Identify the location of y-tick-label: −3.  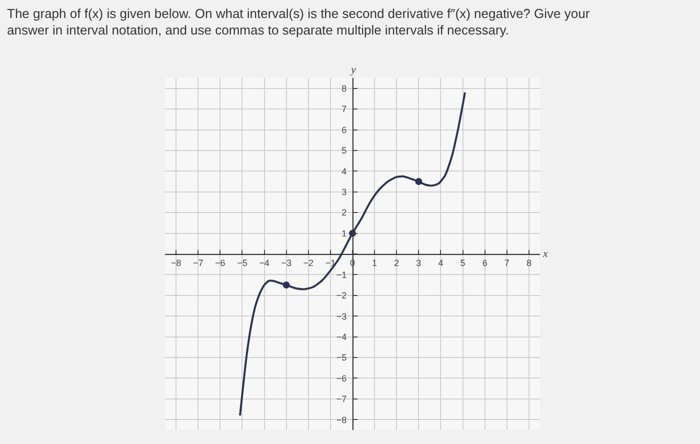
(341, 316).